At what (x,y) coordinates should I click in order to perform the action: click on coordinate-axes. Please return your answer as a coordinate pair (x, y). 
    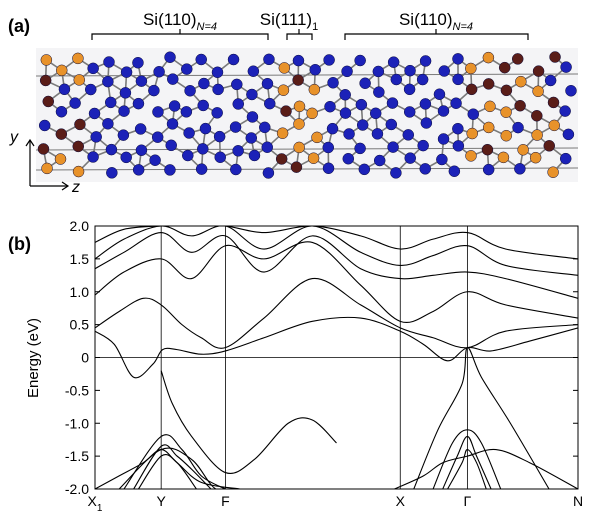
    Looking at the image, I should click on (47, 164).